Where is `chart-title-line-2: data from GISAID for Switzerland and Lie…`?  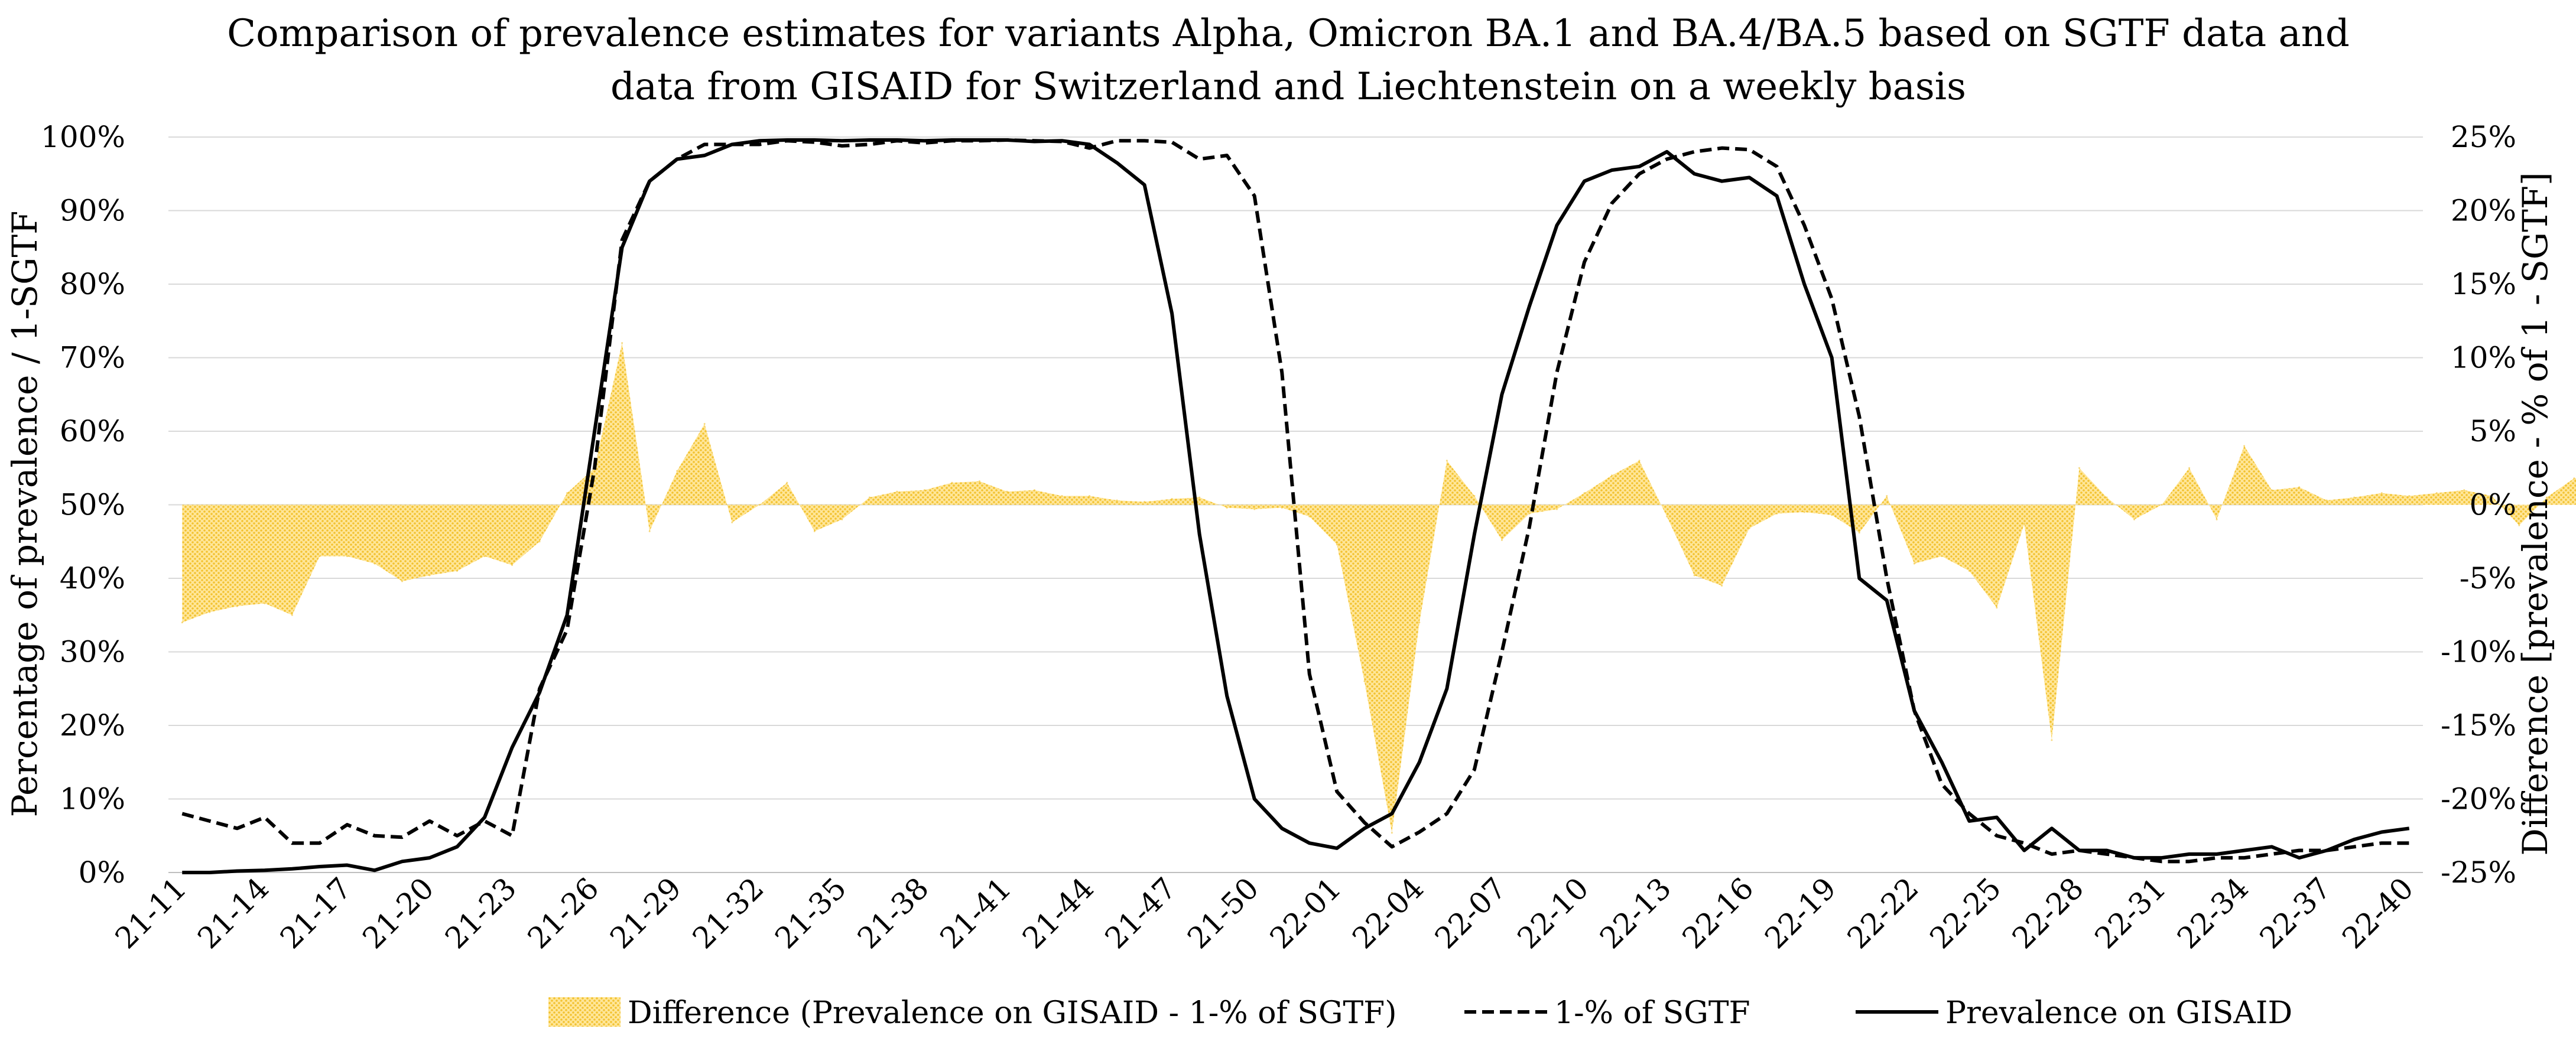
chart-title-line-2: data from GISAID for Switzerland and Lie… is located at coordinates (1288, 87).